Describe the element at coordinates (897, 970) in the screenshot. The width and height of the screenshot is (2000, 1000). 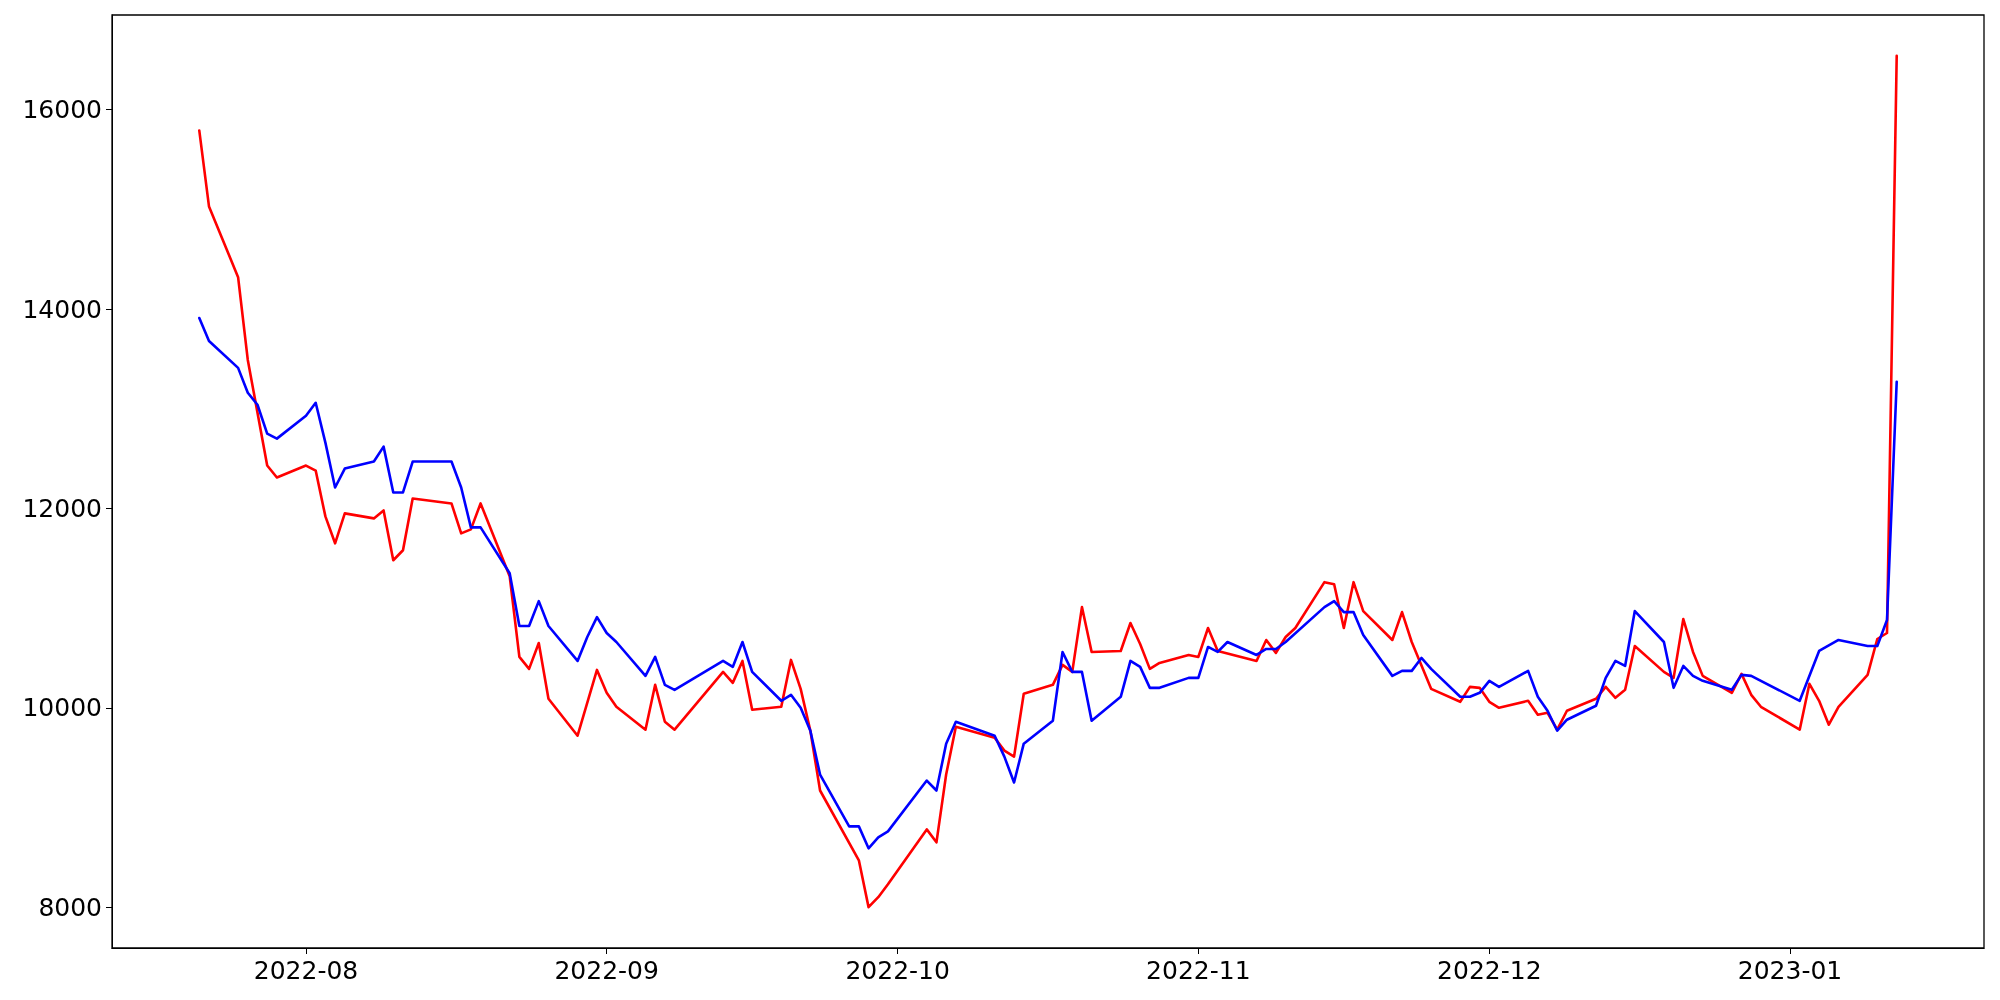
I see `x-tick-label: 2022-10` at that location.